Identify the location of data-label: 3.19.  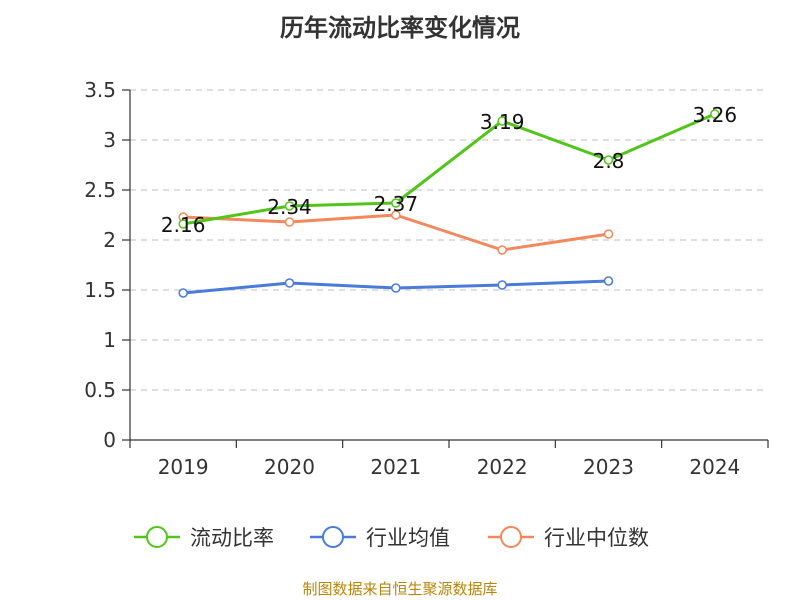
(502, 122).